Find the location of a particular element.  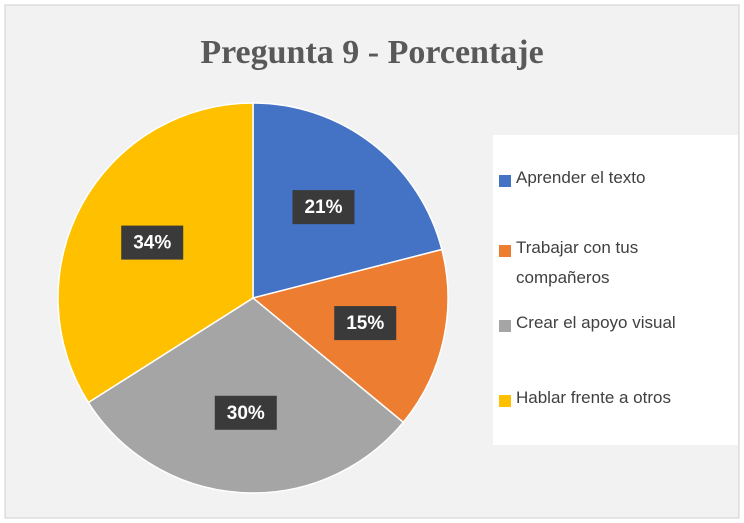

legend-item: Hablar frente a otros is located at coordinates (615, 400).